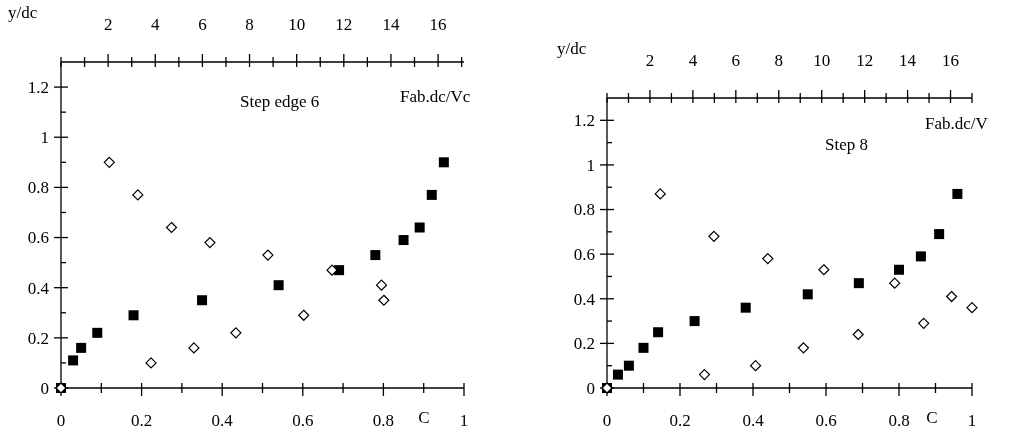 This screenshot has width=1026, height=446. Describe the element at coordinates (280, 101) in the screenshot. I see `annotation: Step edge 6` at that location.